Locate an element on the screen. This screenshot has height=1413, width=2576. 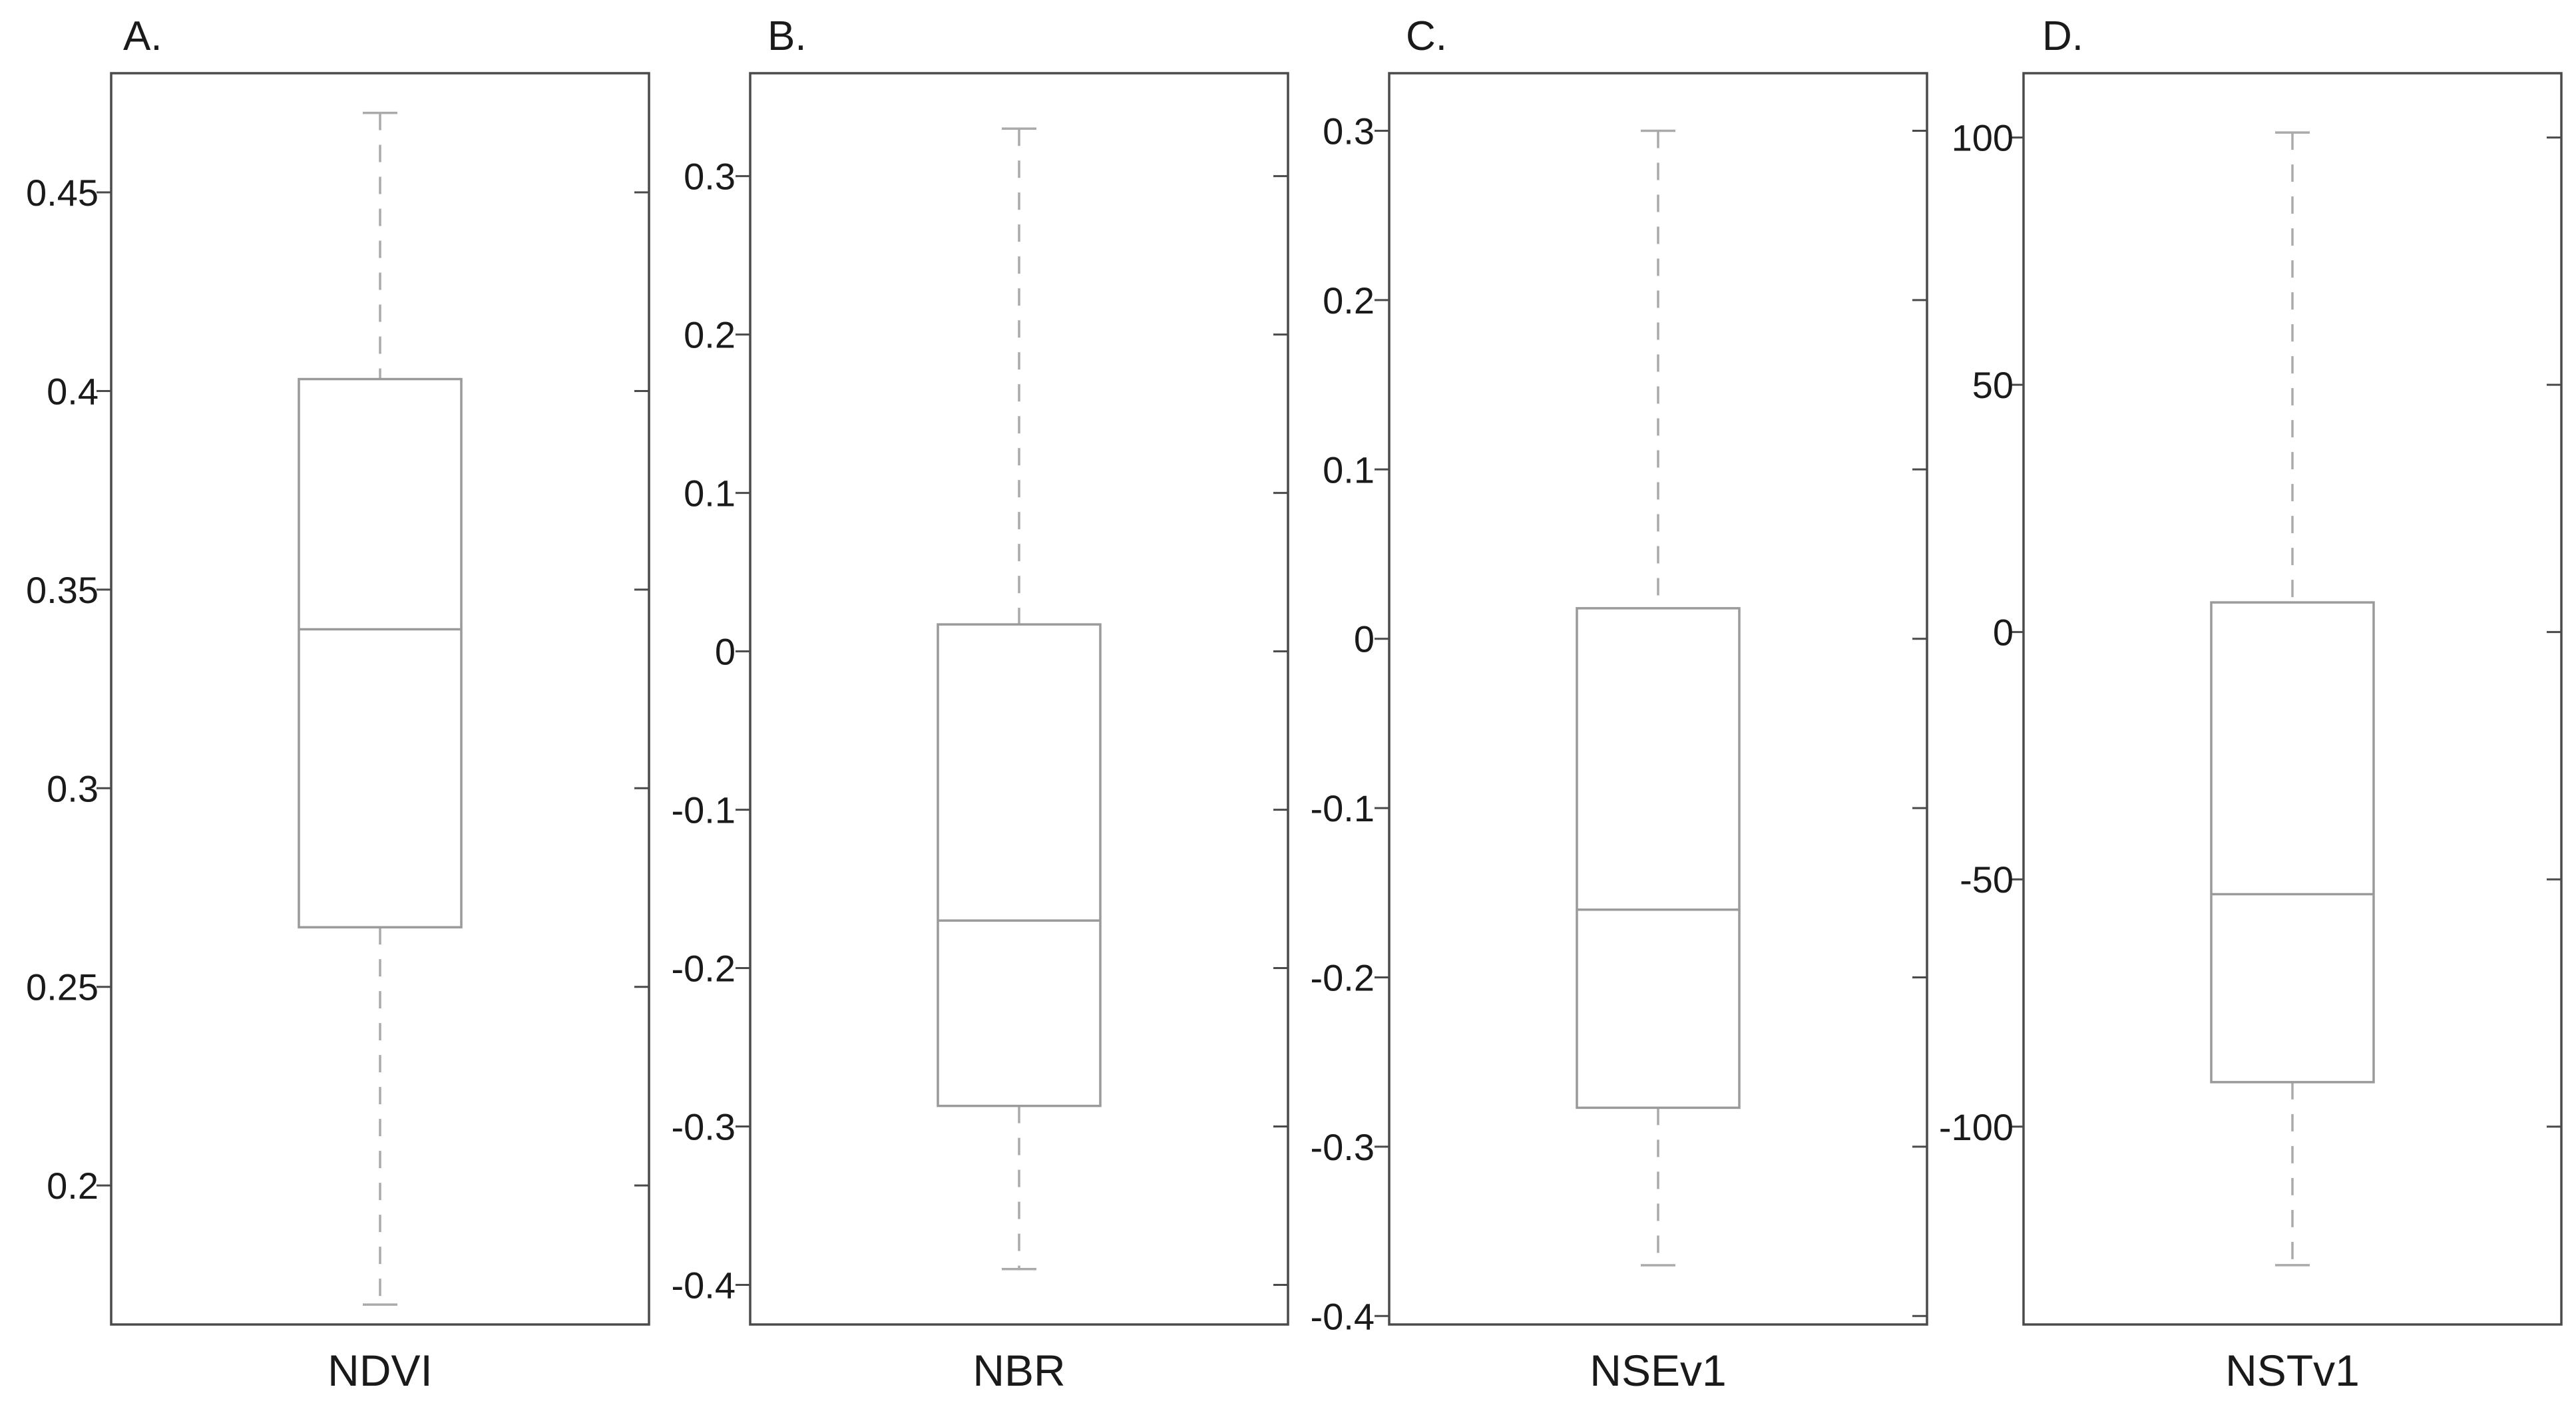
panel-letter: B. is located at coordinates (787, 36).